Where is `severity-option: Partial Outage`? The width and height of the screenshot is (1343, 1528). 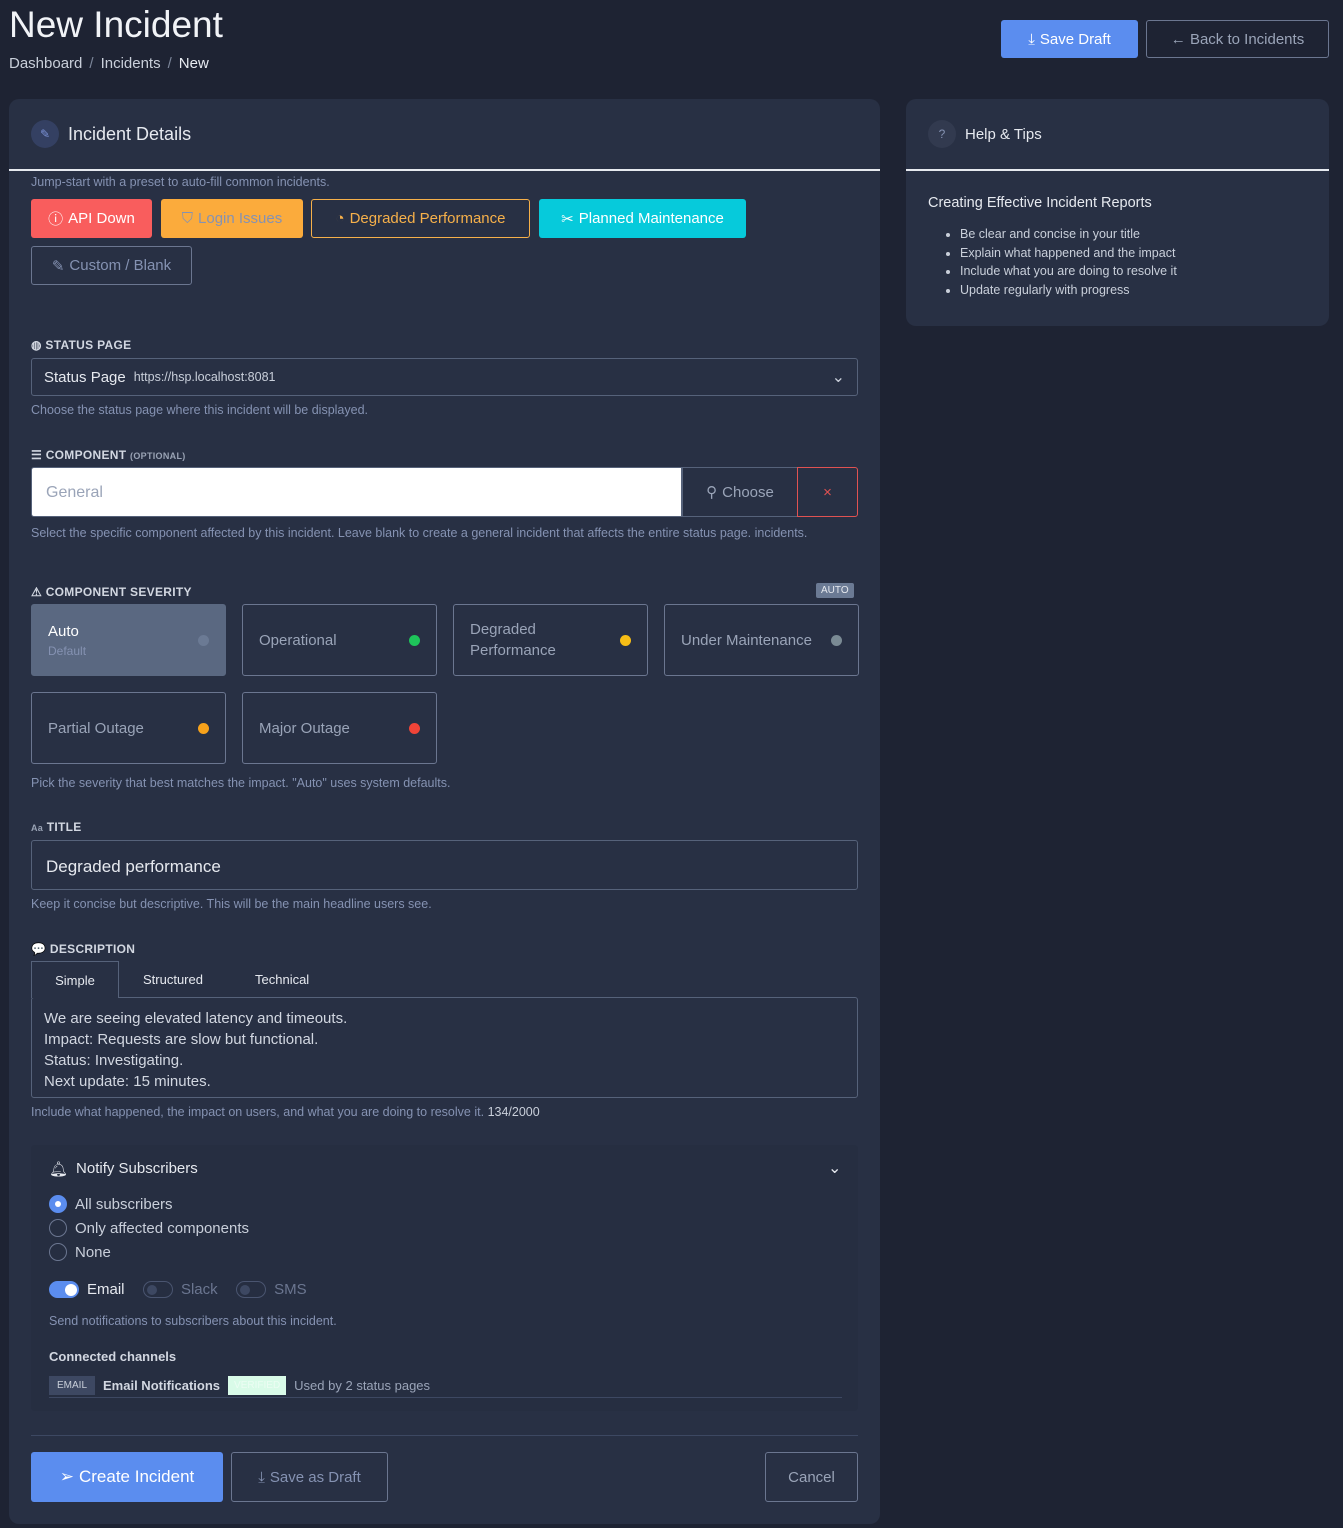 severity-option: Partial Outage is located at coordinates (128, 728).